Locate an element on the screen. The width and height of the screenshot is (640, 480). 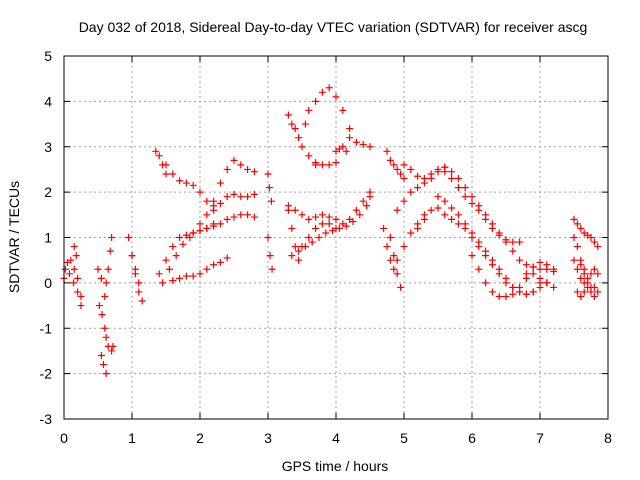
x-tick-label: 3 is located at coordinates (268, 438).